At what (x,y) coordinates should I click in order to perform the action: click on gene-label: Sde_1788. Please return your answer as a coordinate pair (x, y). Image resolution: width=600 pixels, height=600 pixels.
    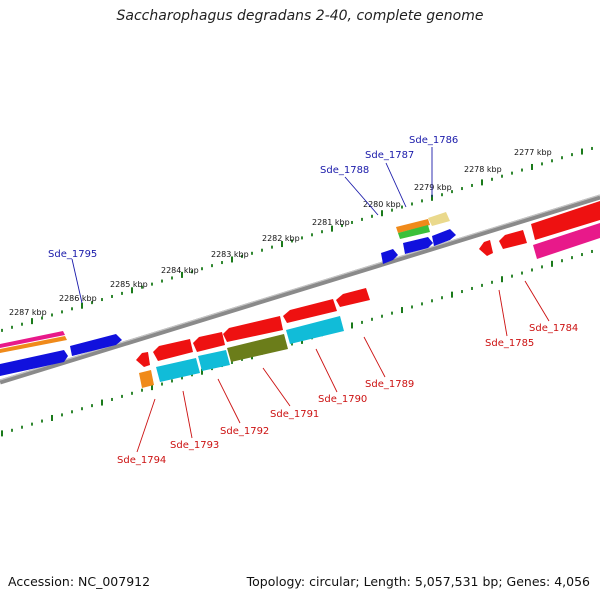
    Looking at the image, I should click on (344, 170).